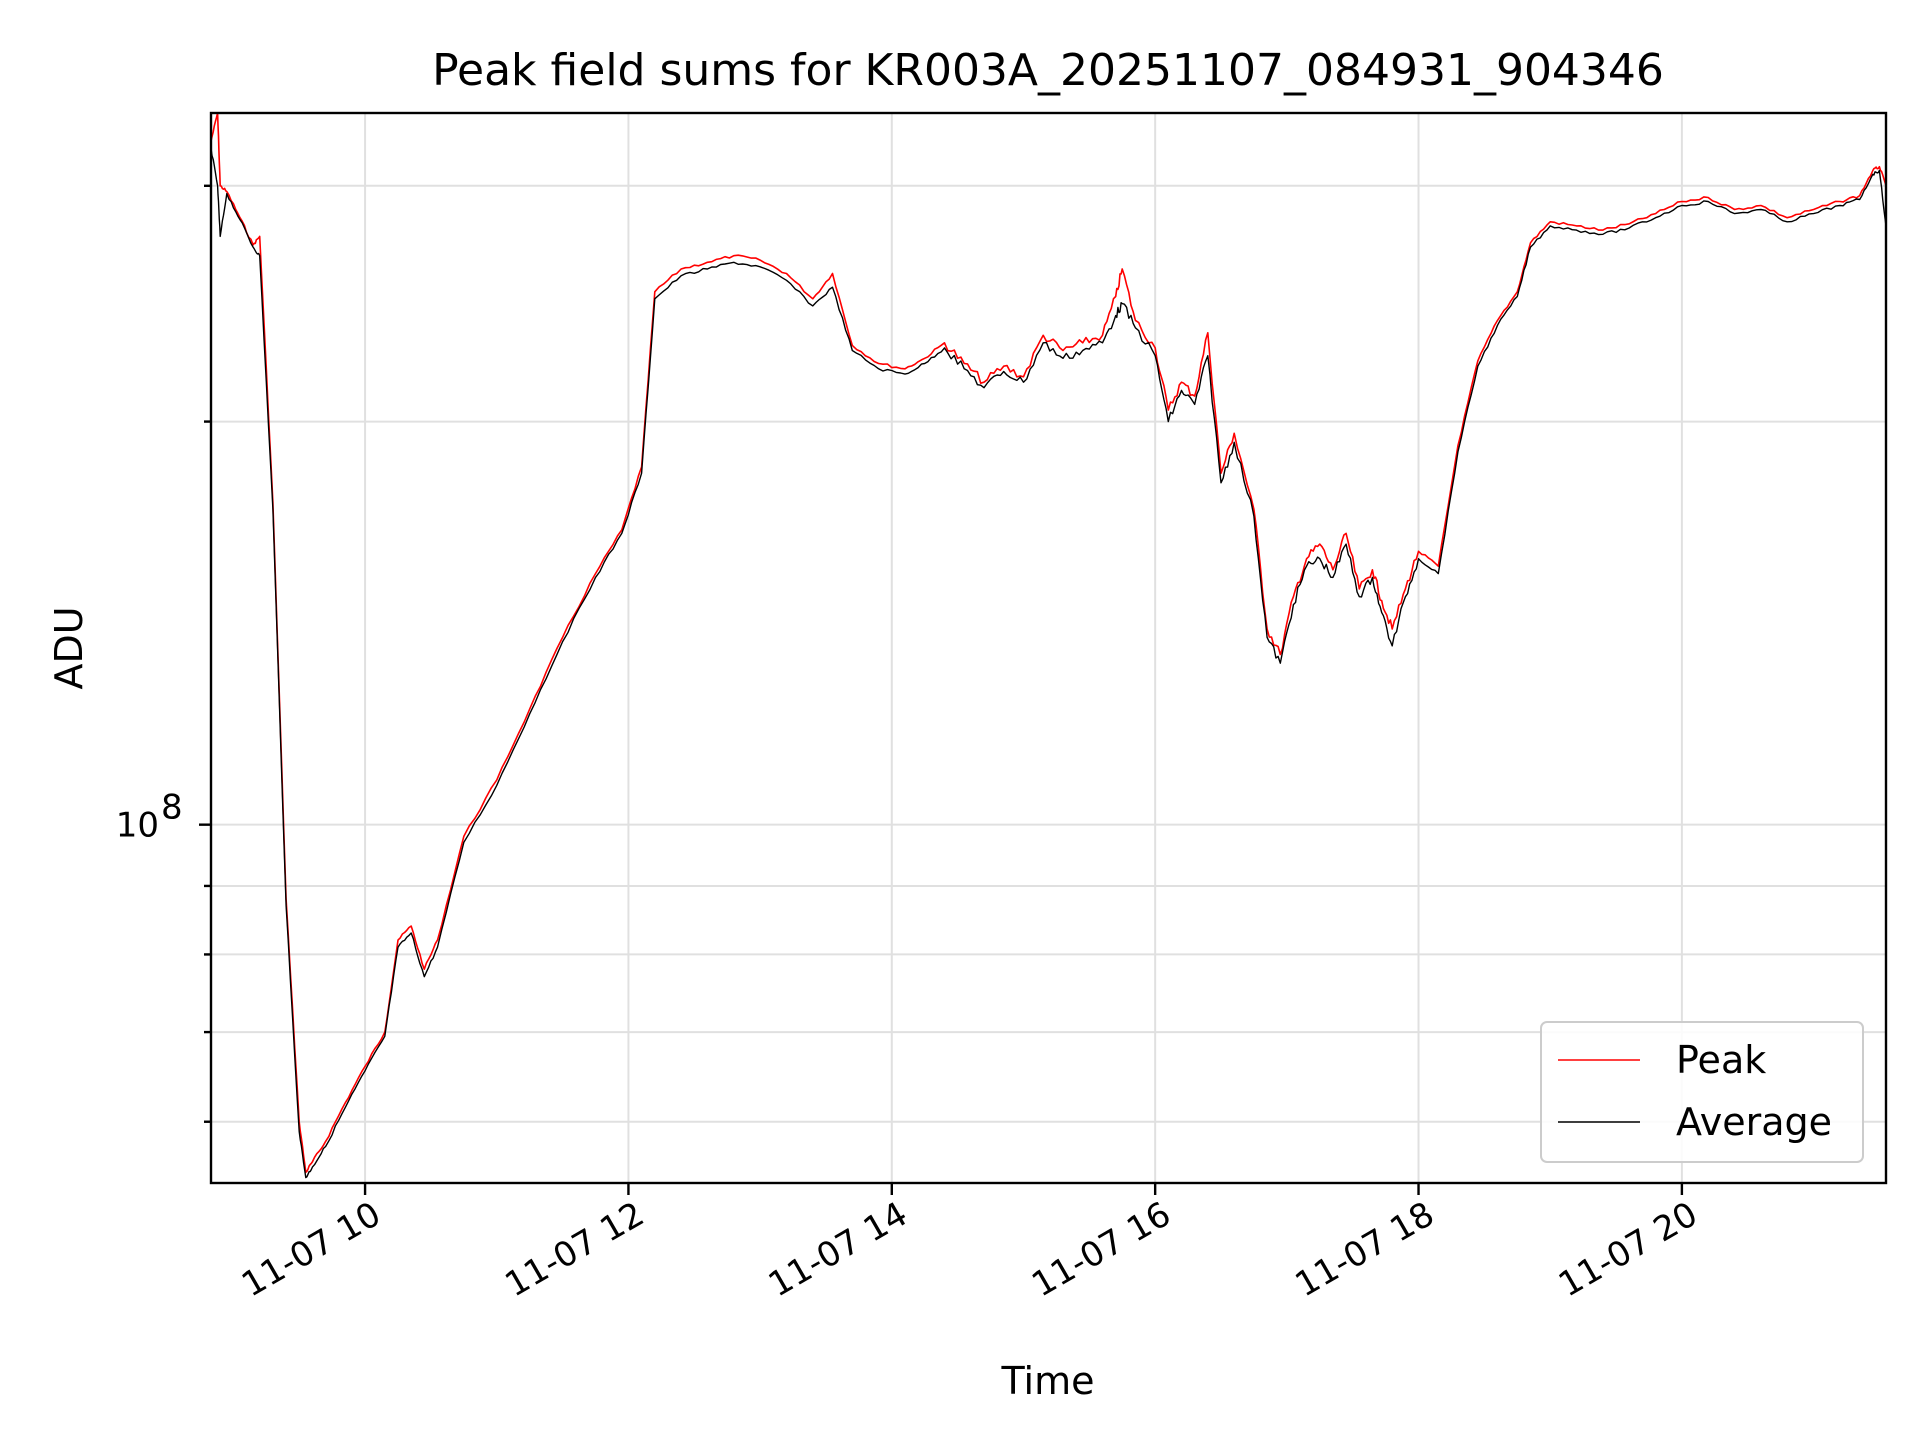 This screenshot has height=1440, width=1920. I want to click on legend-box, so click(1702, 1092).